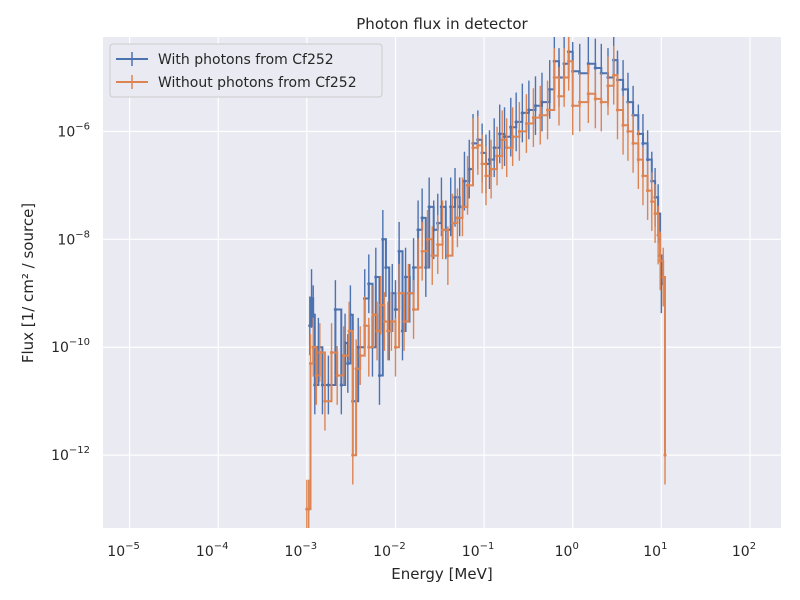 The height and width of the screenshot is (600, 800). I want to click on x-tick-labels: 10⁻⁵ 10⁻⁴ 10⁻³ 10⁻² 10⁻¹ 10⁰ 10¹ 10², so click(431, 550).